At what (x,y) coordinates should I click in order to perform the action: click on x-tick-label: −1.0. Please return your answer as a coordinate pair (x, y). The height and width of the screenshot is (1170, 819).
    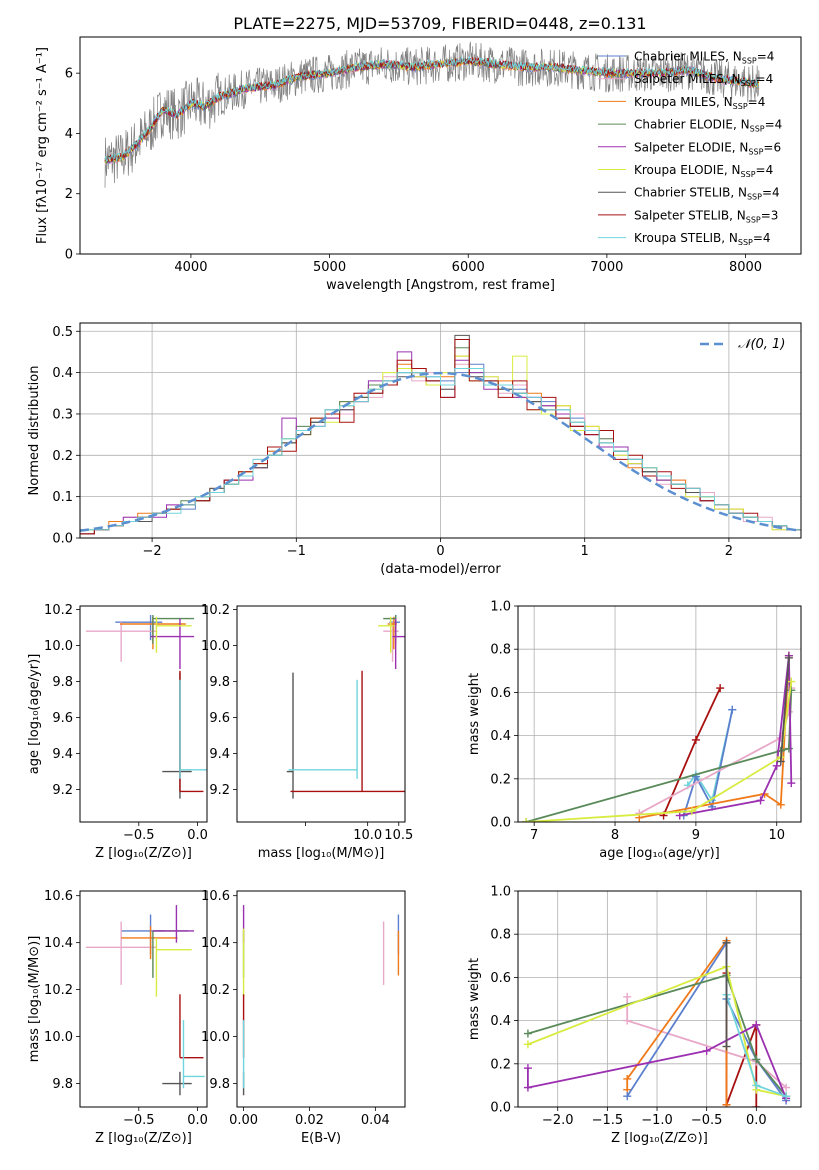
    Looking at the image, I should click on (657, 1120).